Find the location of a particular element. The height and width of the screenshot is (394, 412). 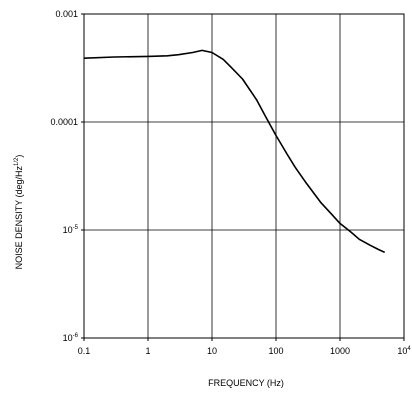

x-tick-label: 1000 is located at coordinates (340, 351).